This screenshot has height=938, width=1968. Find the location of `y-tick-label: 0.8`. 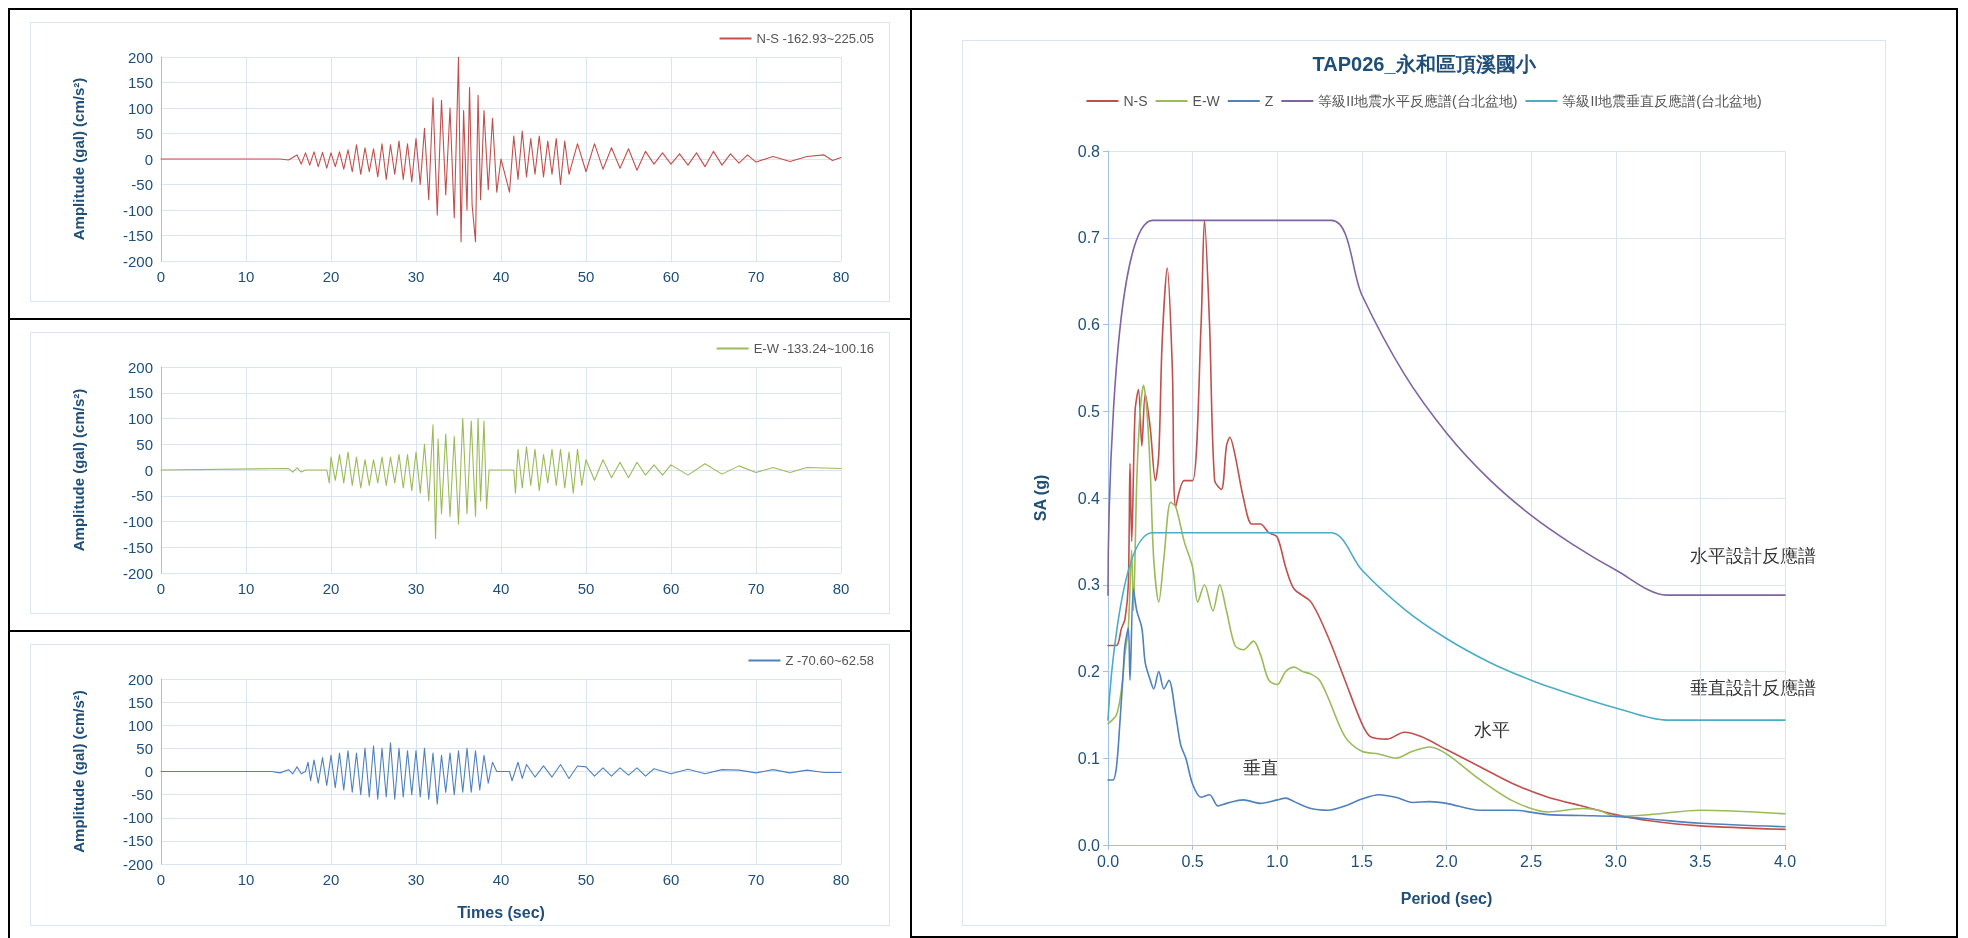

y-tick-label: 0.8 is located at coordinates (1089, 151).